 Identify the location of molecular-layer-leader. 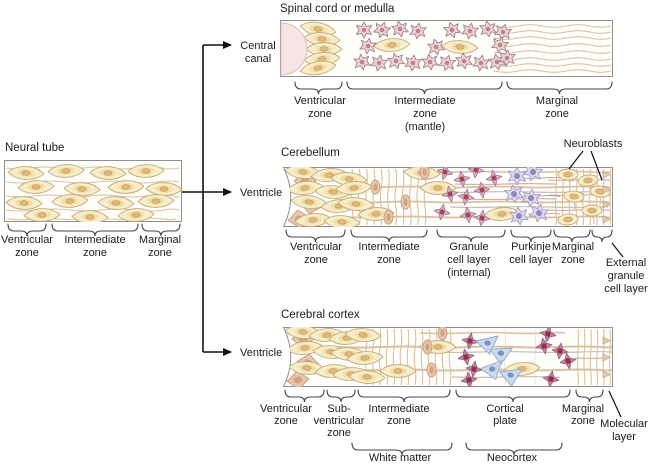
(615, 404).